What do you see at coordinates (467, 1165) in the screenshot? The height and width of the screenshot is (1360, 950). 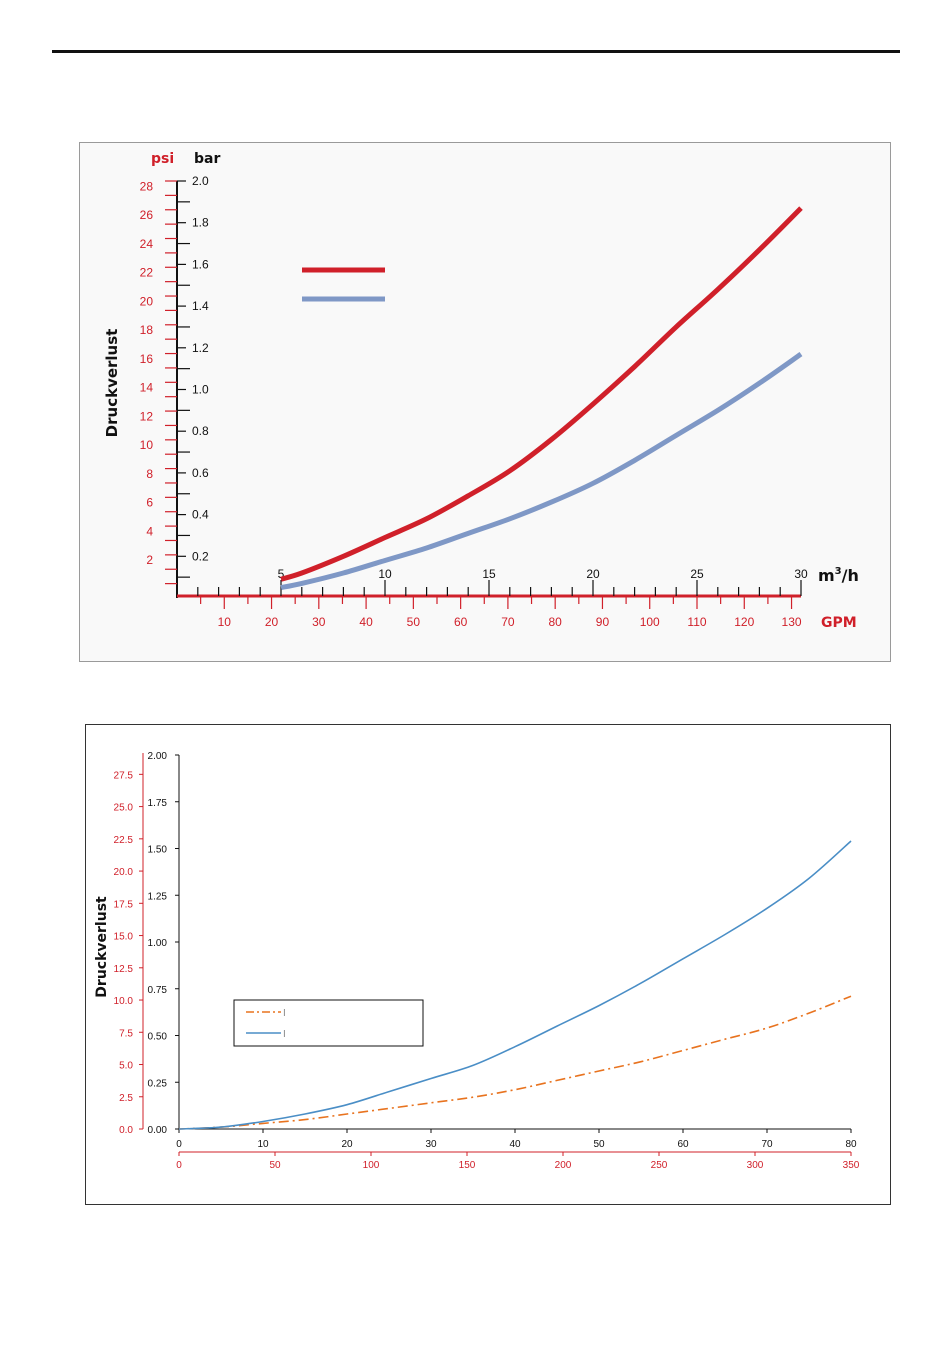 I see `gpm-tick-label: 150` at bounding box center [467, 1165].